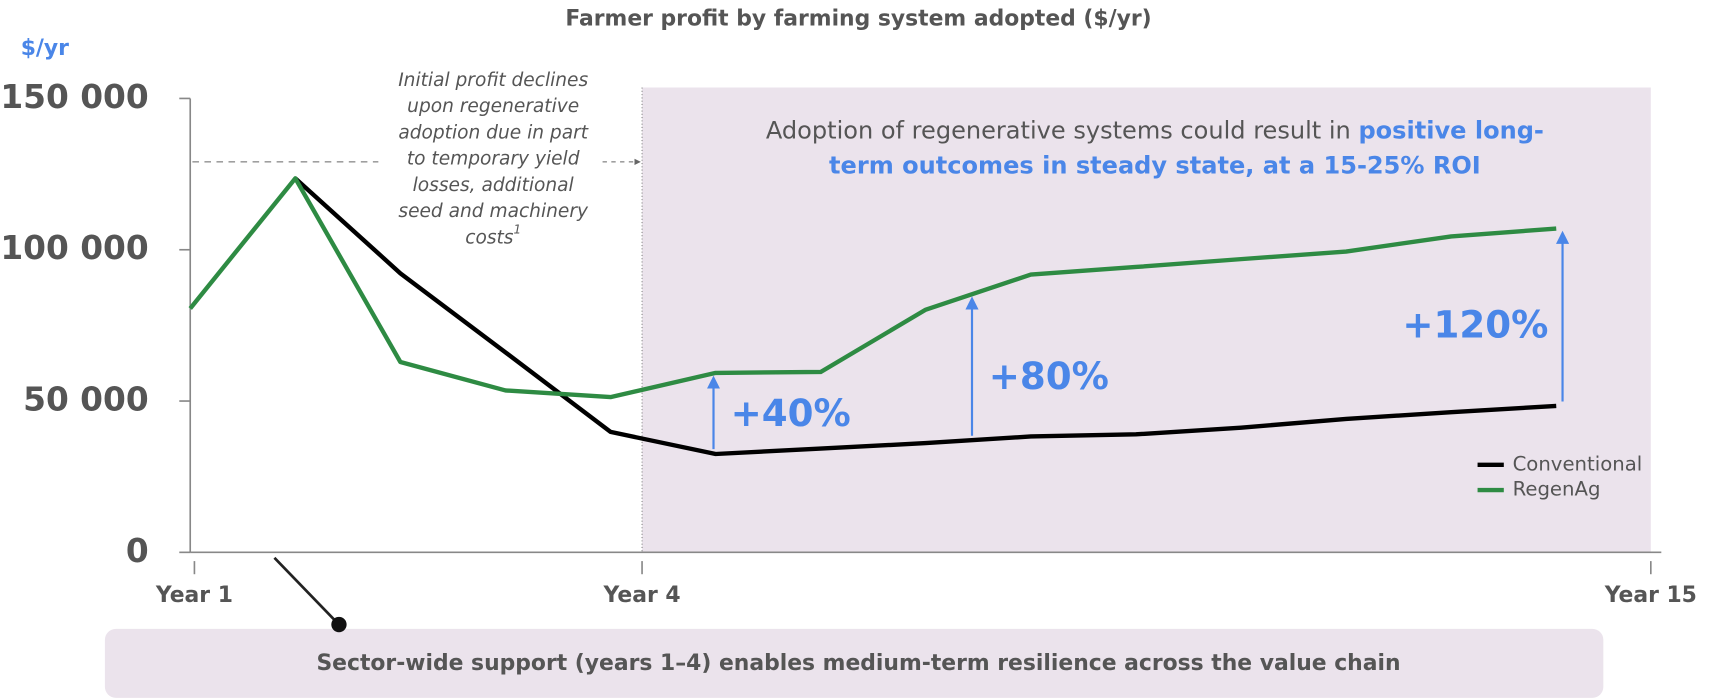 The width and height of the screenshot is (1717, 700). I want to click on note-text: upon regenerative, so click(493, 106).